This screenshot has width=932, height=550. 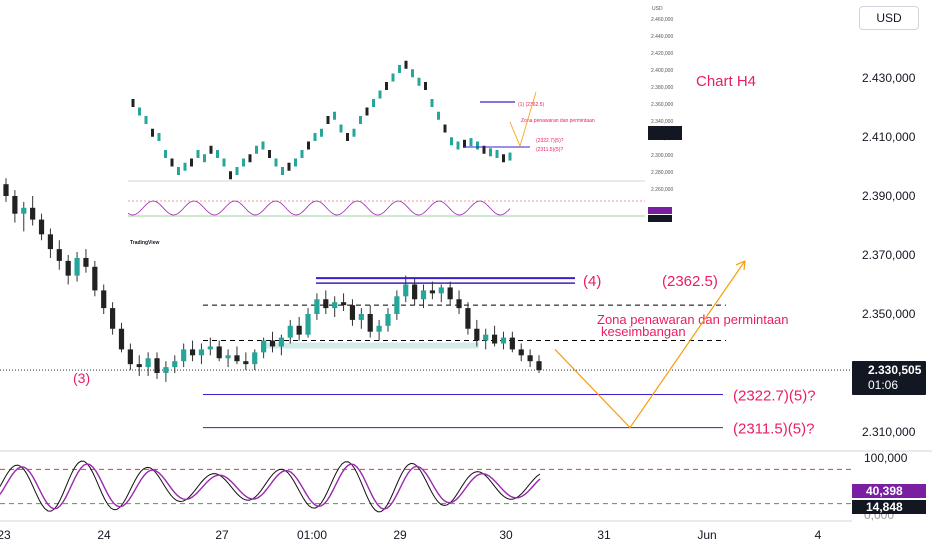 What do you see at coordinates (886, 458) in the screenshot?
I see `stoch-tick-100: 100,000` at bounding box center [886, 458].